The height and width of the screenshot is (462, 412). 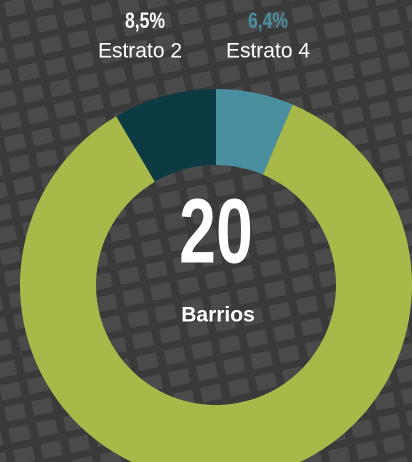 I want to click on category-label: Estrato 4, so click(x=268, y=51).